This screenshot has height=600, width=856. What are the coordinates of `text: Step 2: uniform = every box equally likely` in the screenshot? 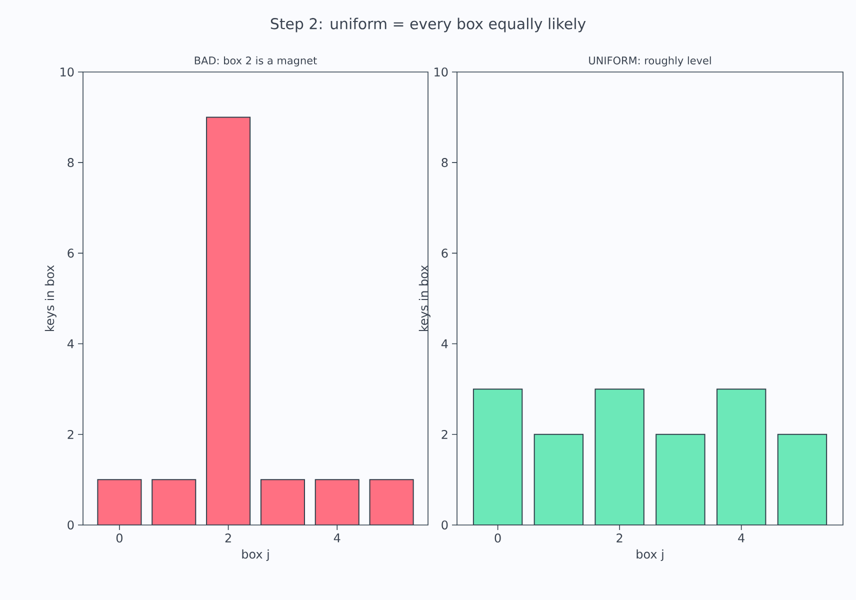 It's located at (428, 25).